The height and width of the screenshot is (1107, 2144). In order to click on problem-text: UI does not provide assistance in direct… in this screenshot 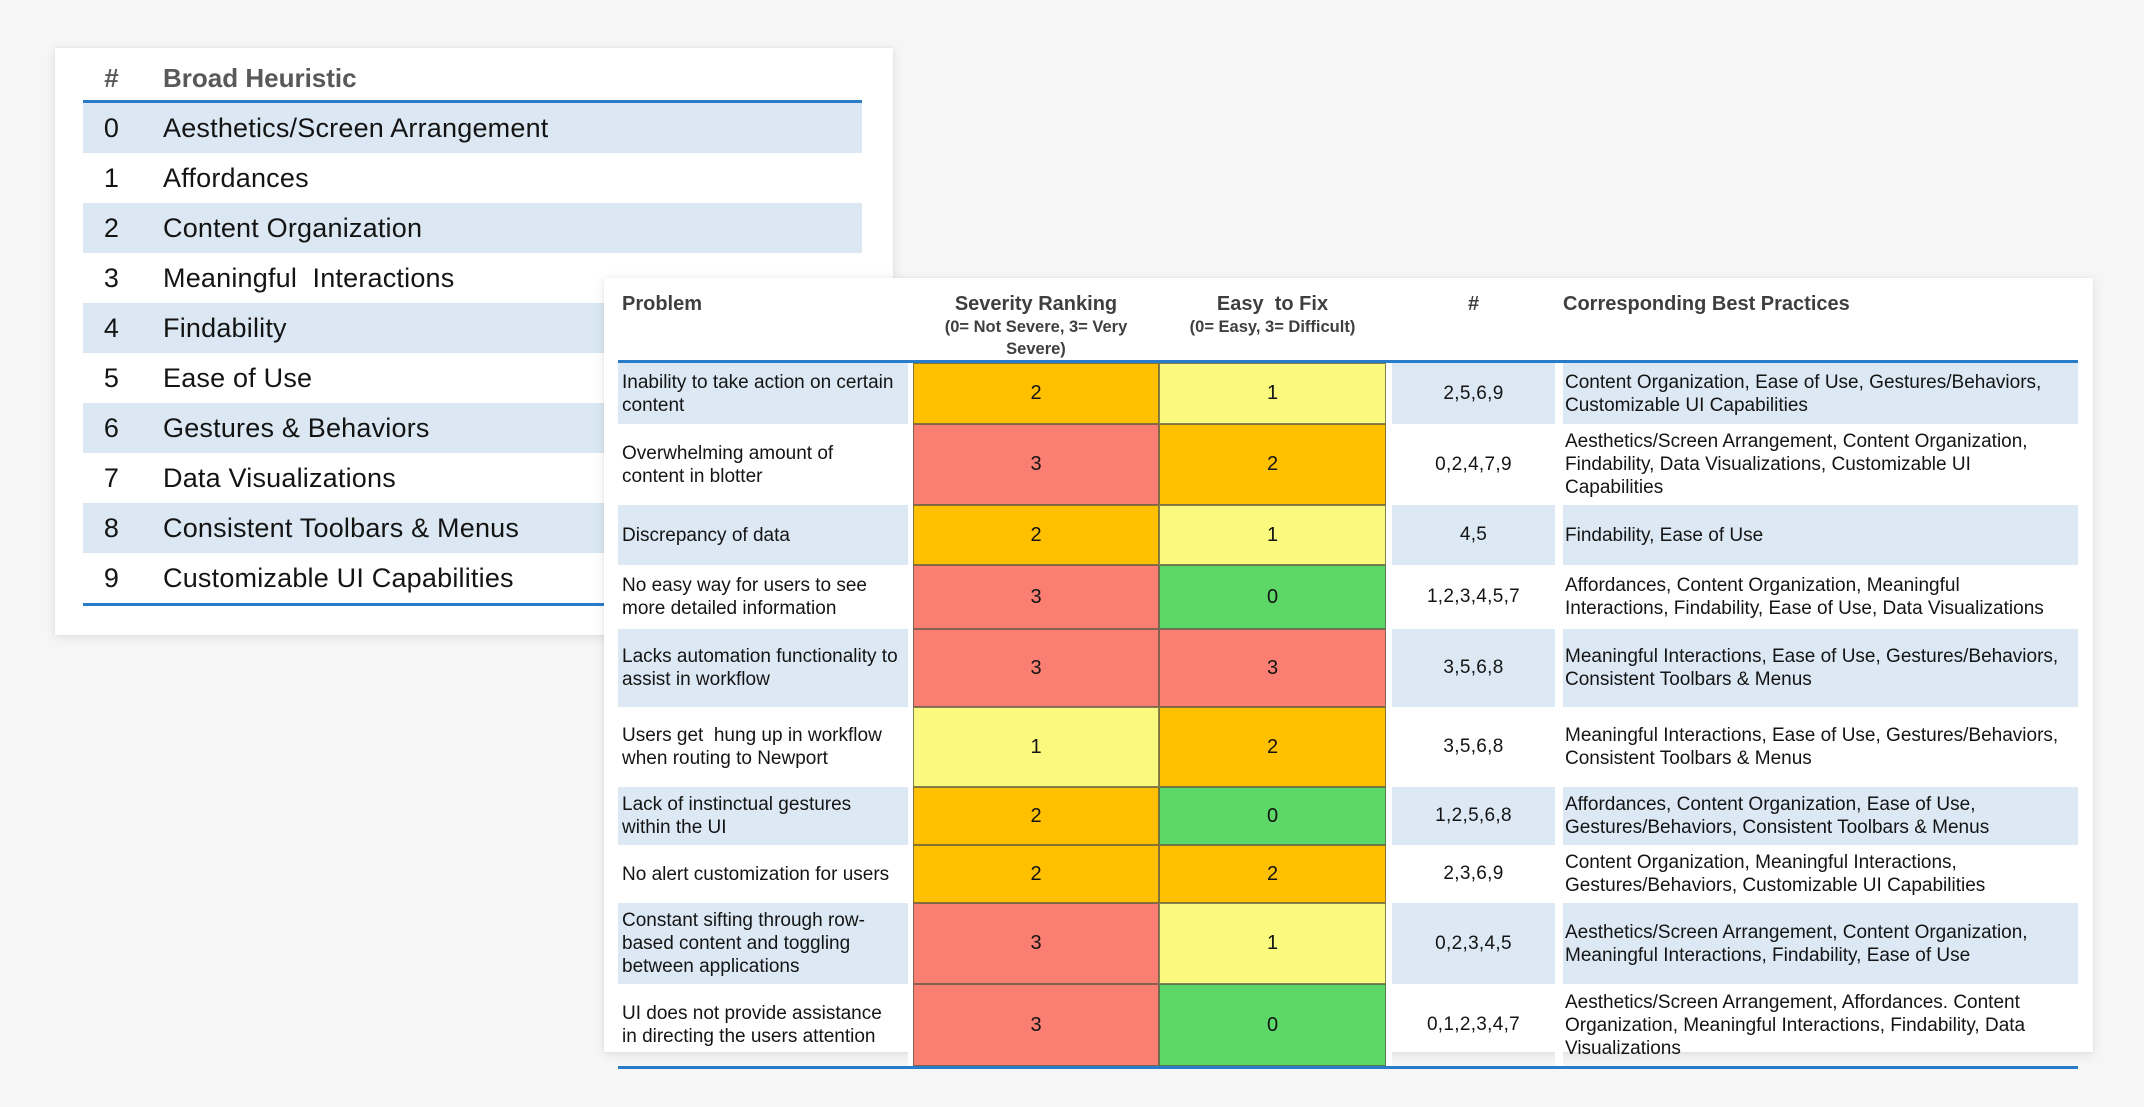, I will do `click(755, 1025)`.